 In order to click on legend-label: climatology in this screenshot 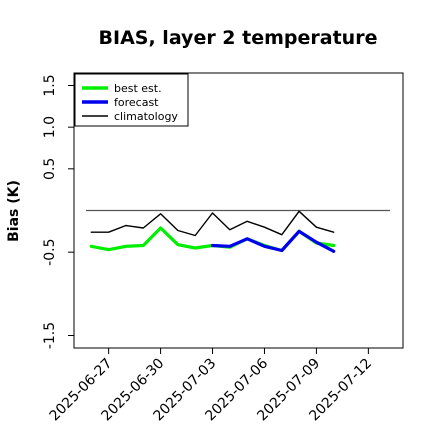, I will do `click(146, 116)`.